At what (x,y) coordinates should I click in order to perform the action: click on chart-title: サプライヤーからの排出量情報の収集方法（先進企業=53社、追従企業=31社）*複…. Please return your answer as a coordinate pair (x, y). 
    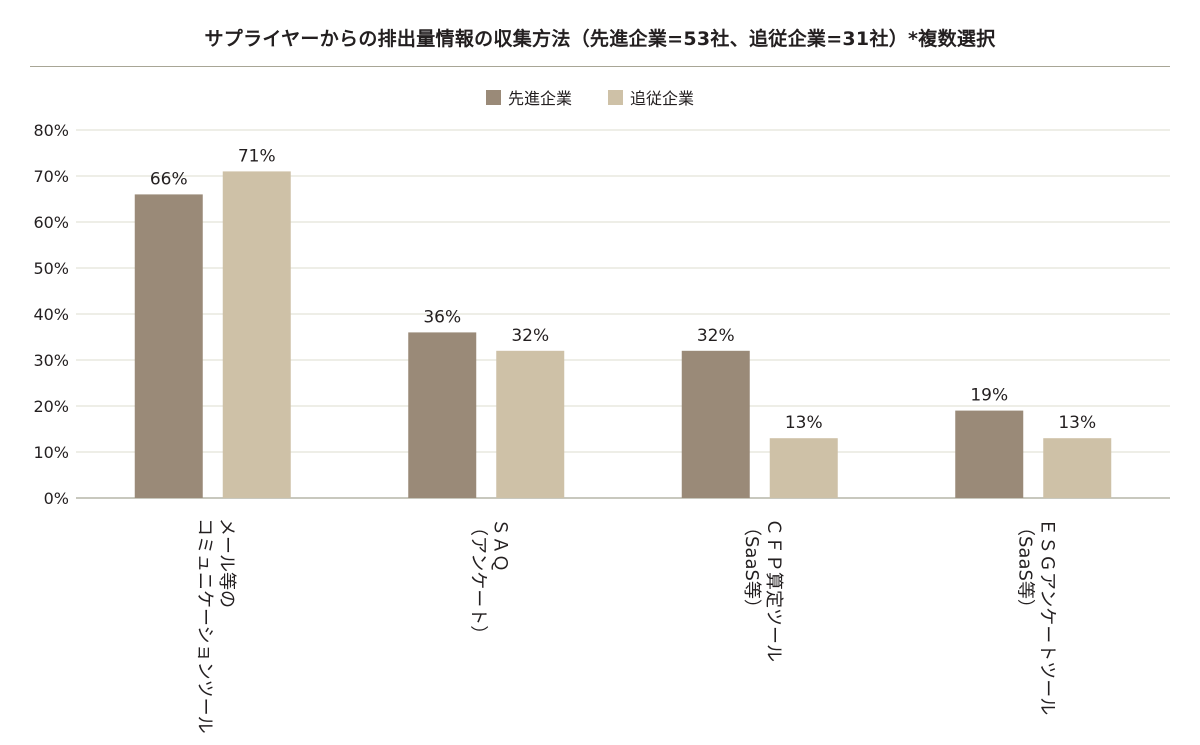
    Looking at the image, I should click on (600, 39).